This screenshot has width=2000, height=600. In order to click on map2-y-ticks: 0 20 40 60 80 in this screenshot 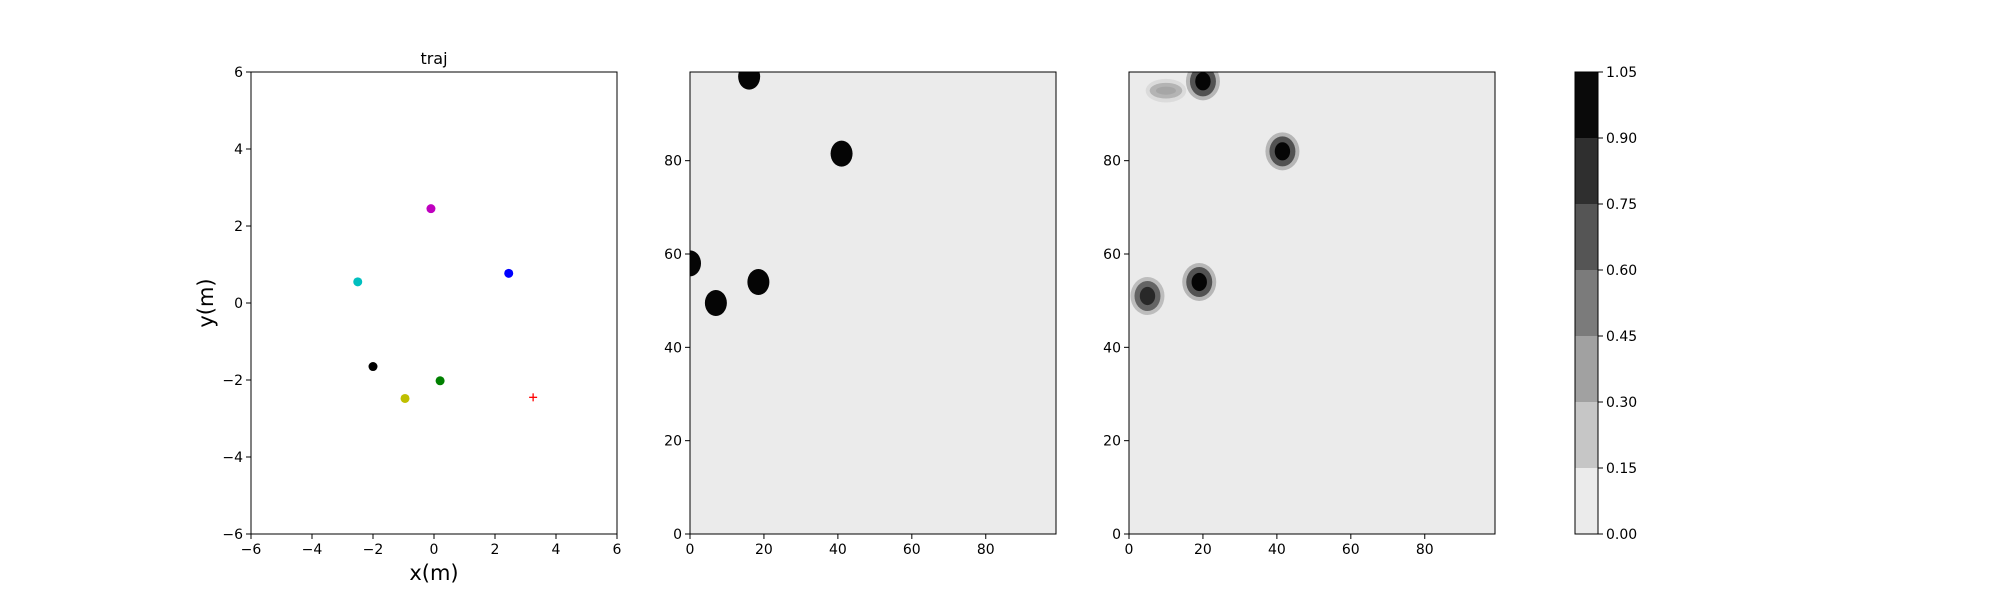, I will do `click(1116, 348)`.